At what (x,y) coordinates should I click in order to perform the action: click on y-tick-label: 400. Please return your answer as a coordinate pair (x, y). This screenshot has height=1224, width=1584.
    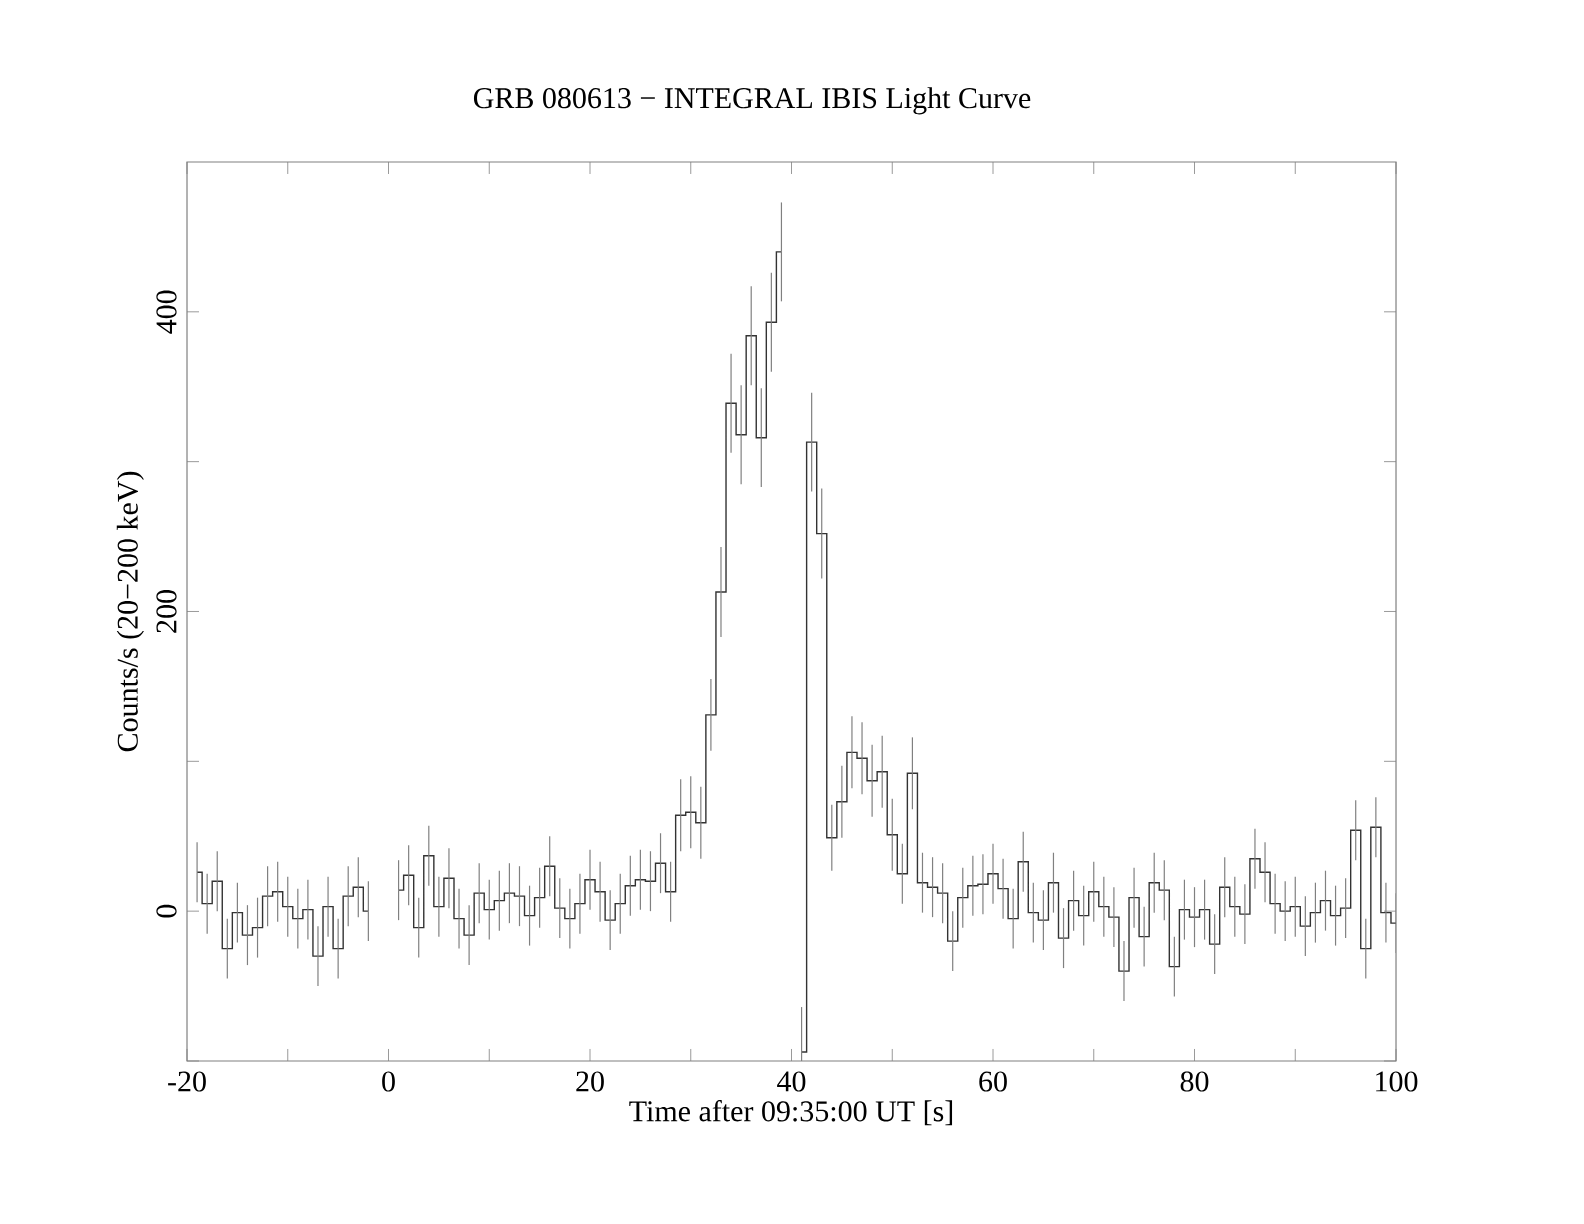
    Looking at the image, I should click on (166, 312).